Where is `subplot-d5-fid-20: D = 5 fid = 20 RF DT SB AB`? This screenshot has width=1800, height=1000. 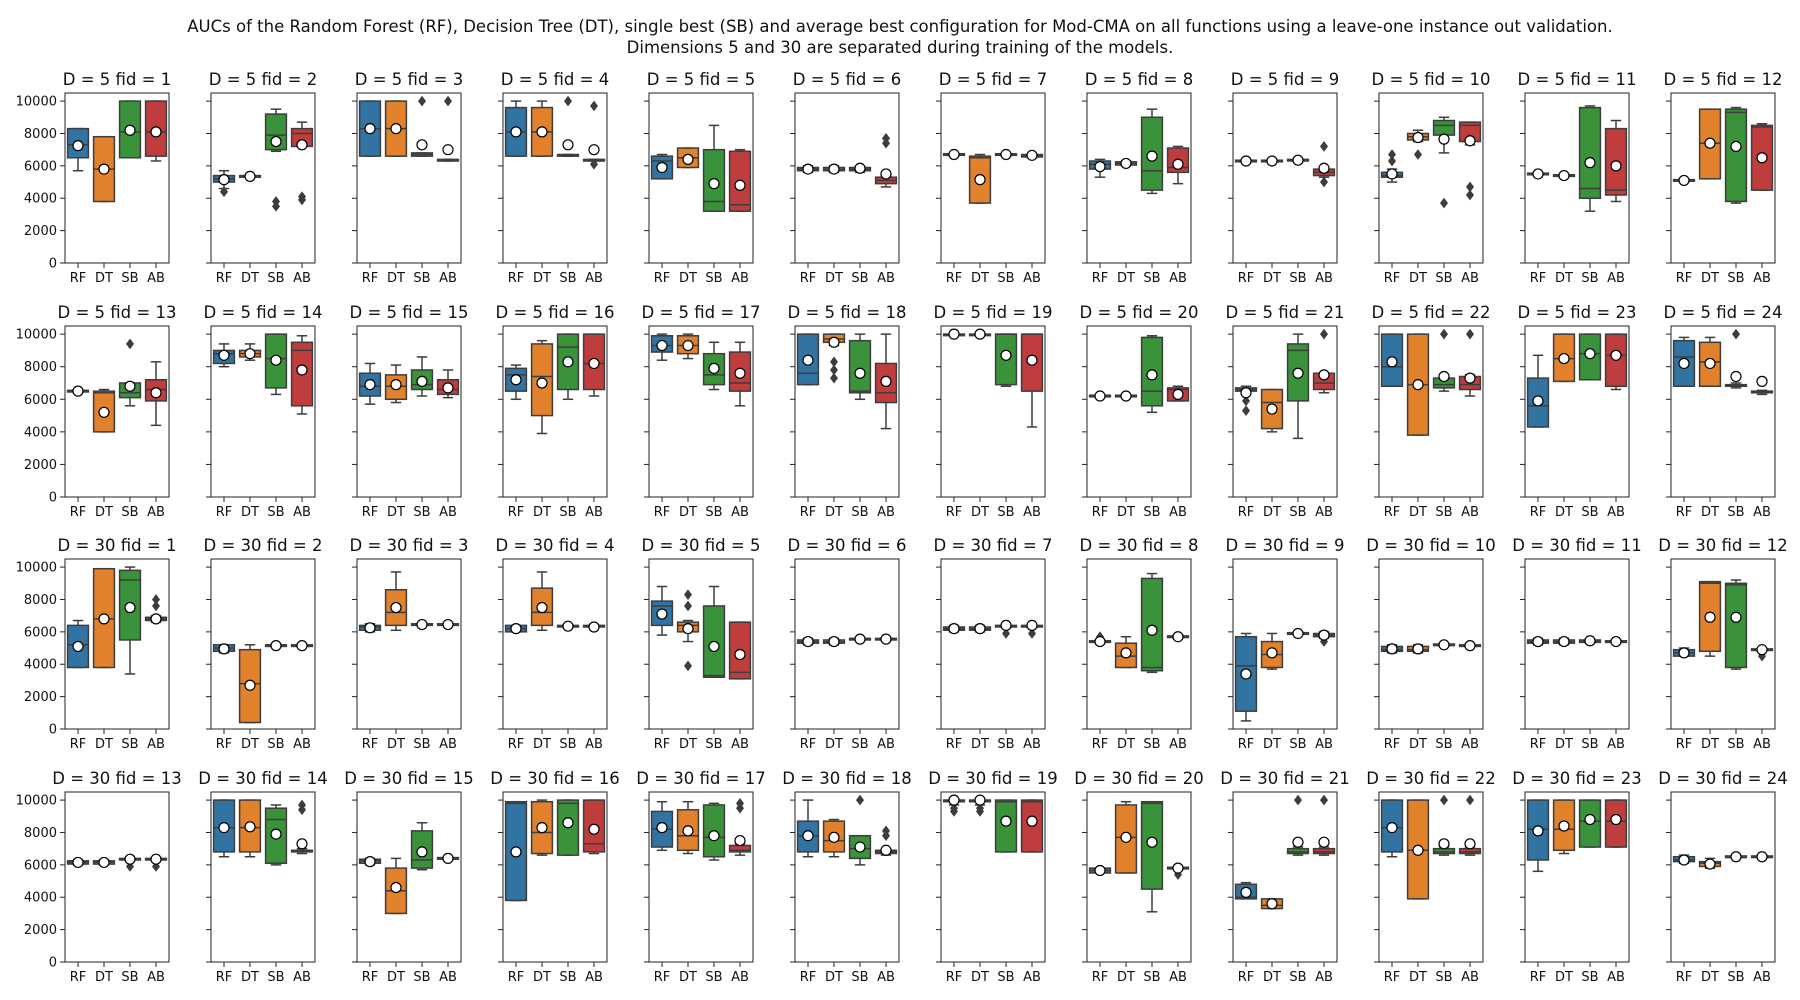 subplot-d5-fid-20: D = 5 fid = 20 RF DT SB AB is located at coordinates (1139, 411).